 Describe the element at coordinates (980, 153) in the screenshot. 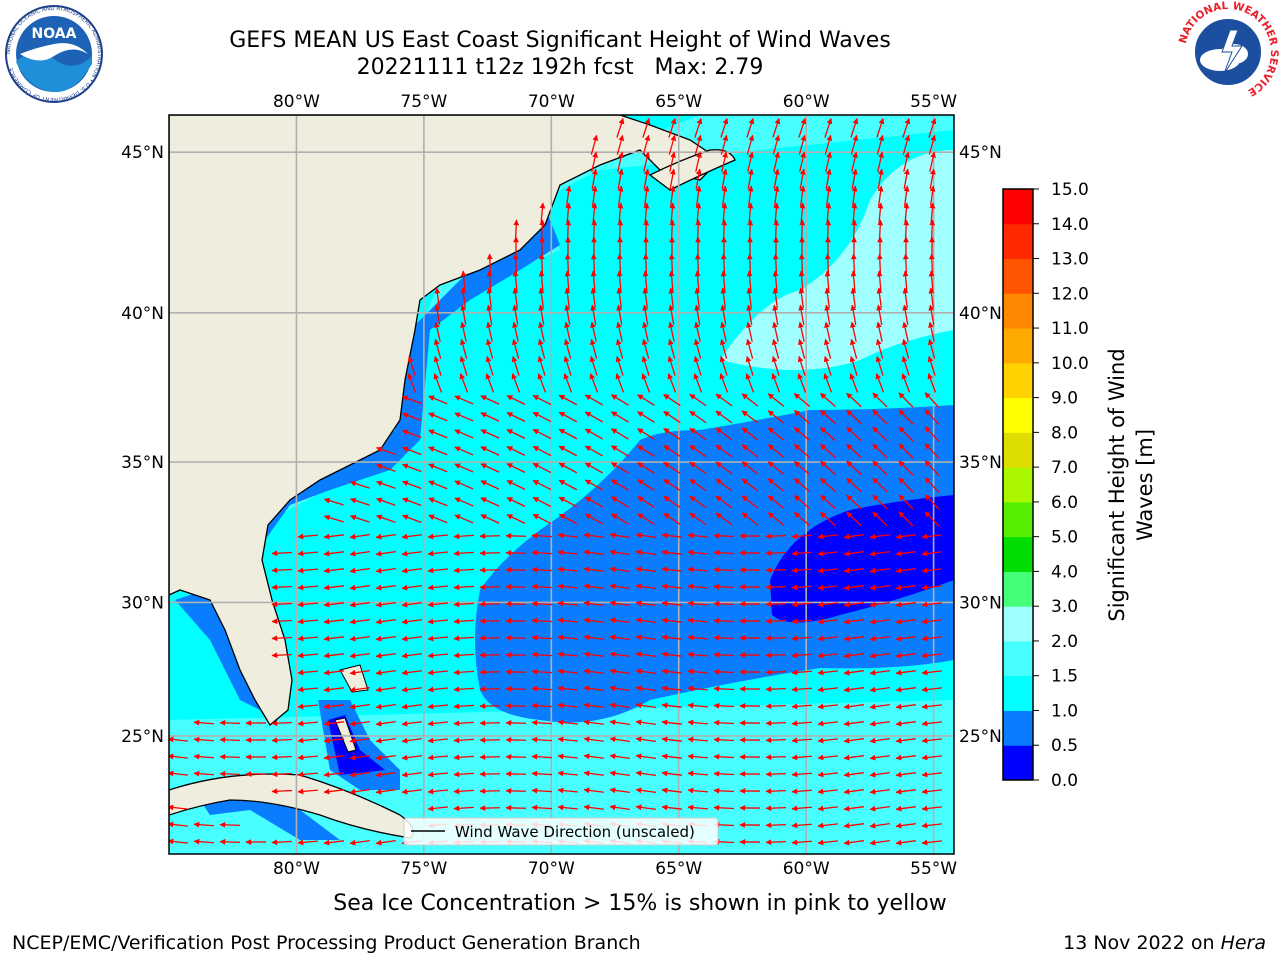

I see `lat-label-right: 45°N` at that location.